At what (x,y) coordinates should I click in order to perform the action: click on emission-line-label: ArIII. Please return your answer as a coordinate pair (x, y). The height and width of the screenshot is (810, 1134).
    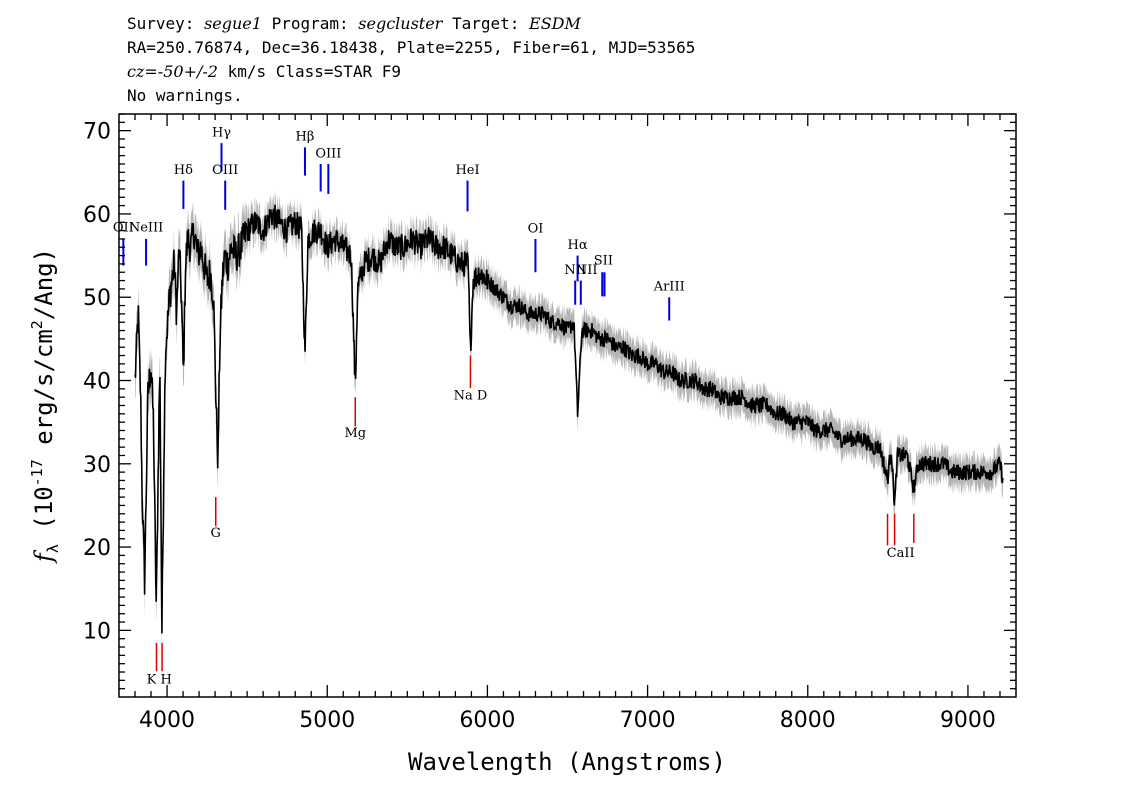
    Looking at the image, I should click on (669, 287).